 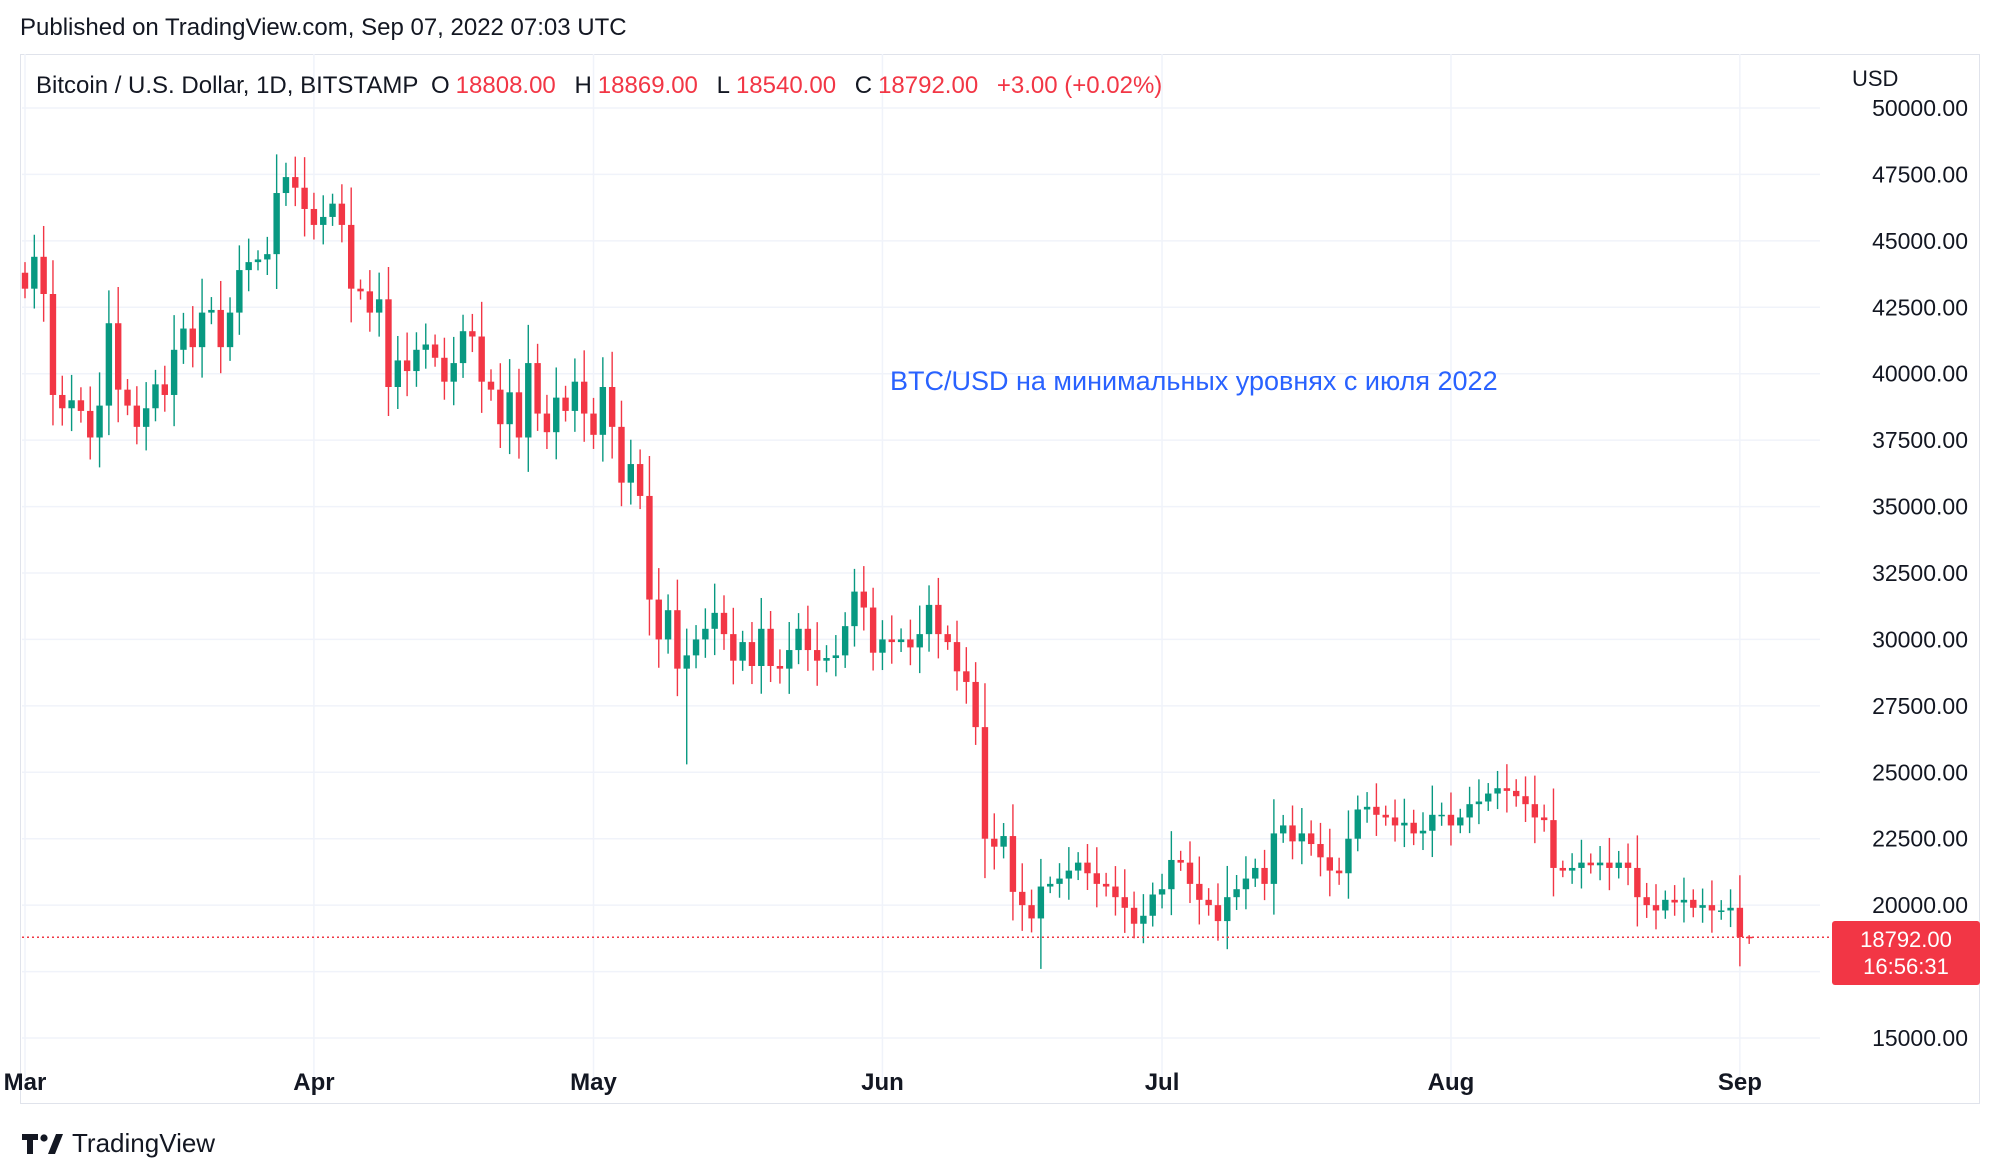 What do you see at coordinates (1920, 639) in the screenshot?
I see `y-tick-label: 30000.00` at bounding box center [1920, 639].